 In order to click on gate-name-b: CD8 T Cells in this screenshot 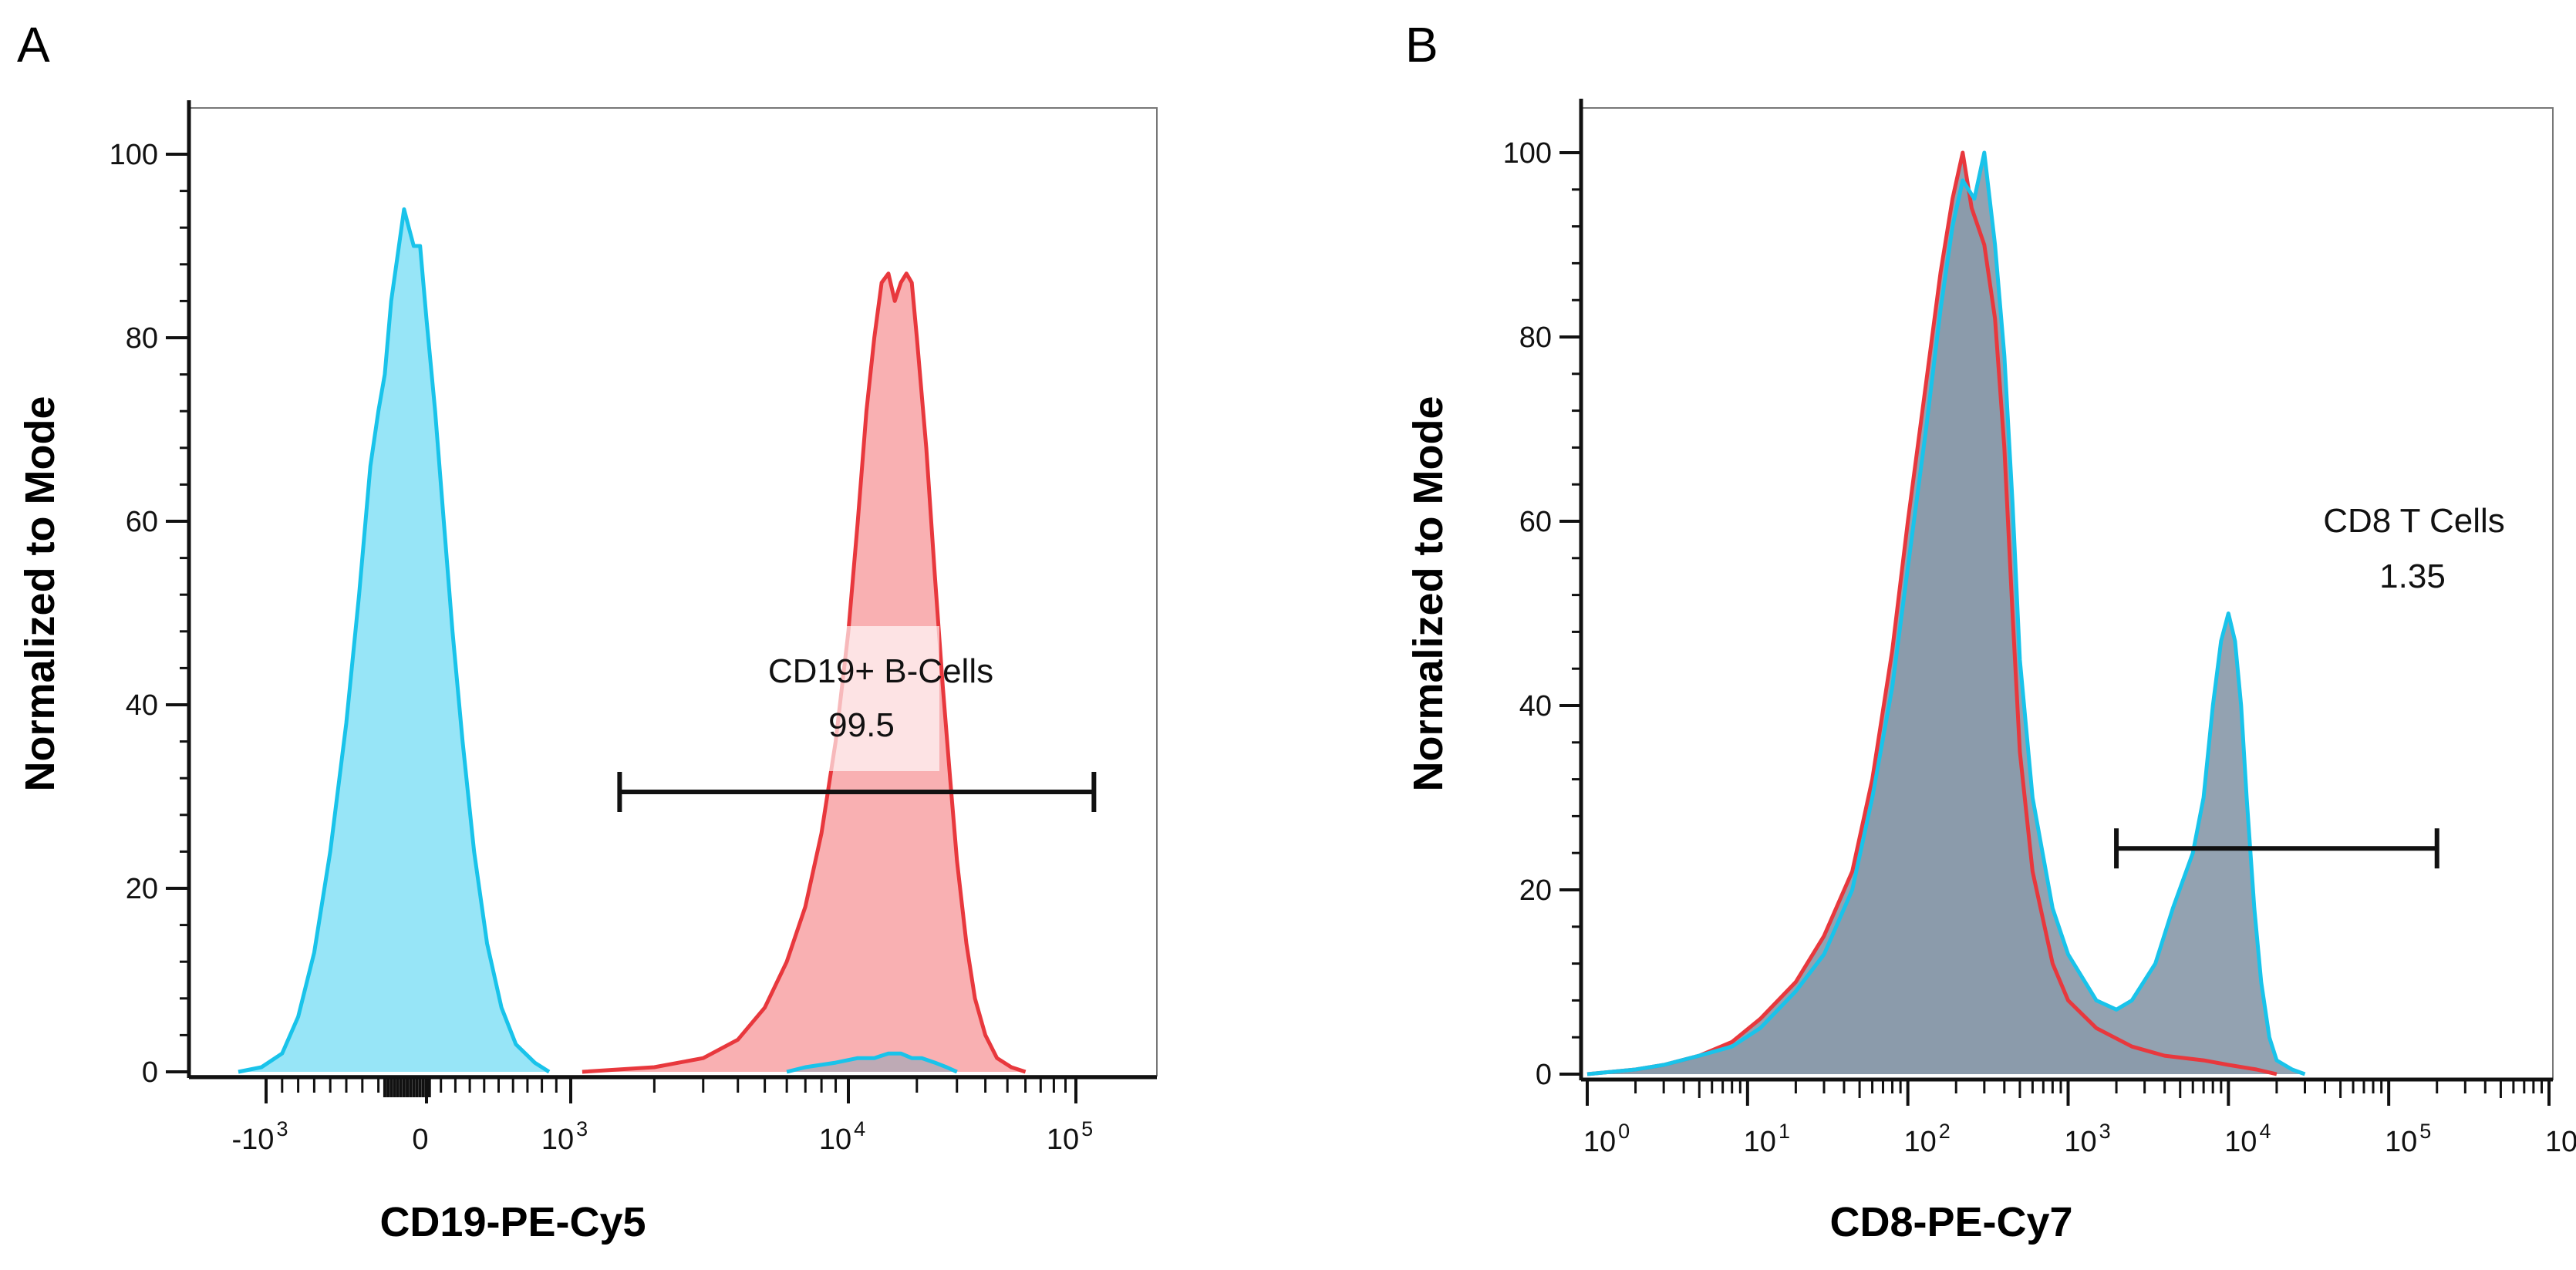, I will do `click(2414, 521)`.